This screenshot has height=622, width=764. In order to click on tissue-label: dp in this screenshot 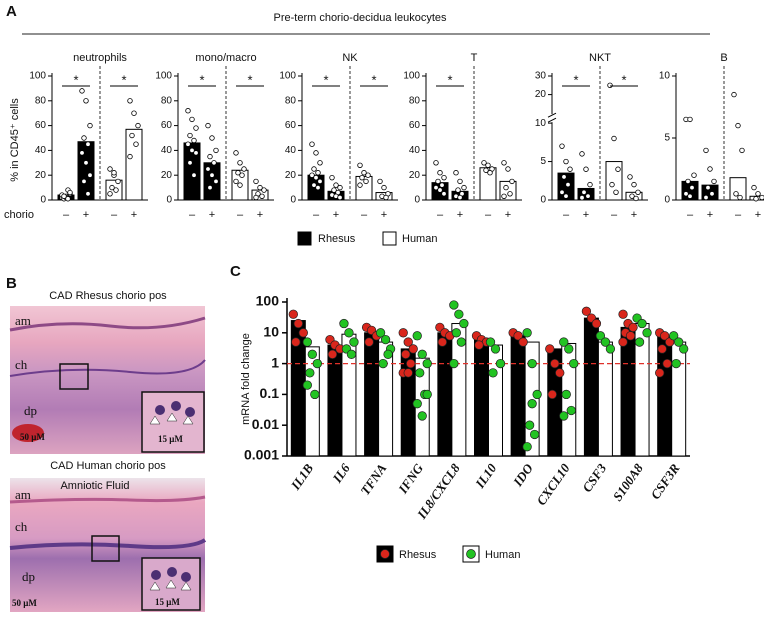, I will do `click(28, 576)`.